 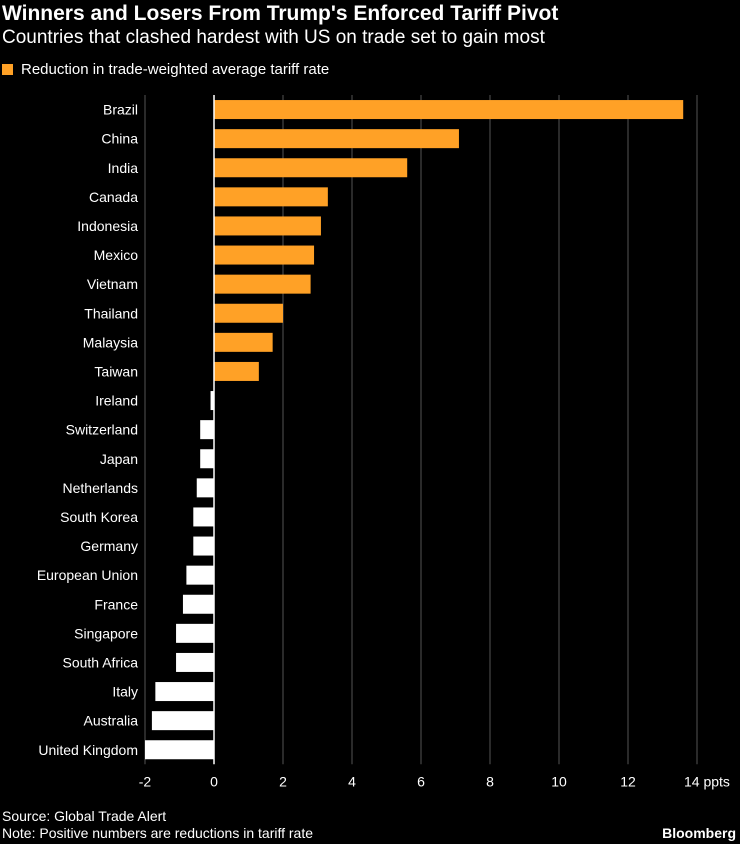 I want to click on bar-south-korea, so click(x=203, y=517).